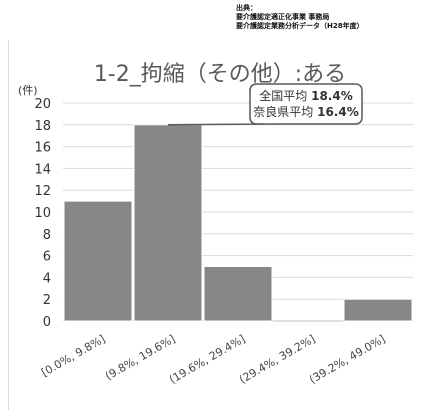 The image size is (433, 414). What do you see at coordinates (220, 74) in the screenshot?
I see `chart-title: 1-2_拘縮（その他）:ある` at bounding box center [220, 74].